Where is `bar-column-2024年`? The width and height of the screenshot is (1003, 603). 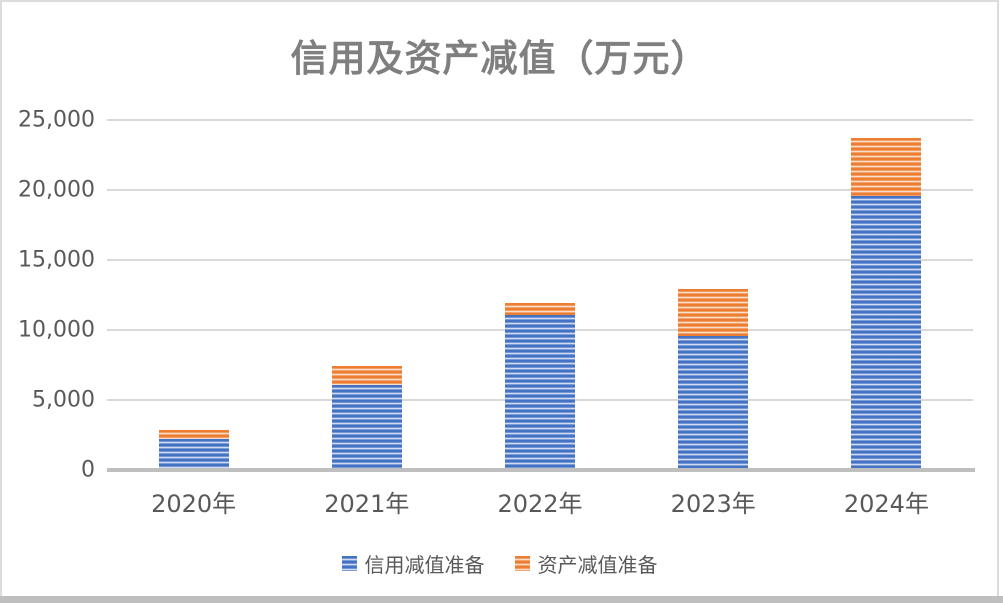
bar-column-2024年 is located at coordinates (886, 295).